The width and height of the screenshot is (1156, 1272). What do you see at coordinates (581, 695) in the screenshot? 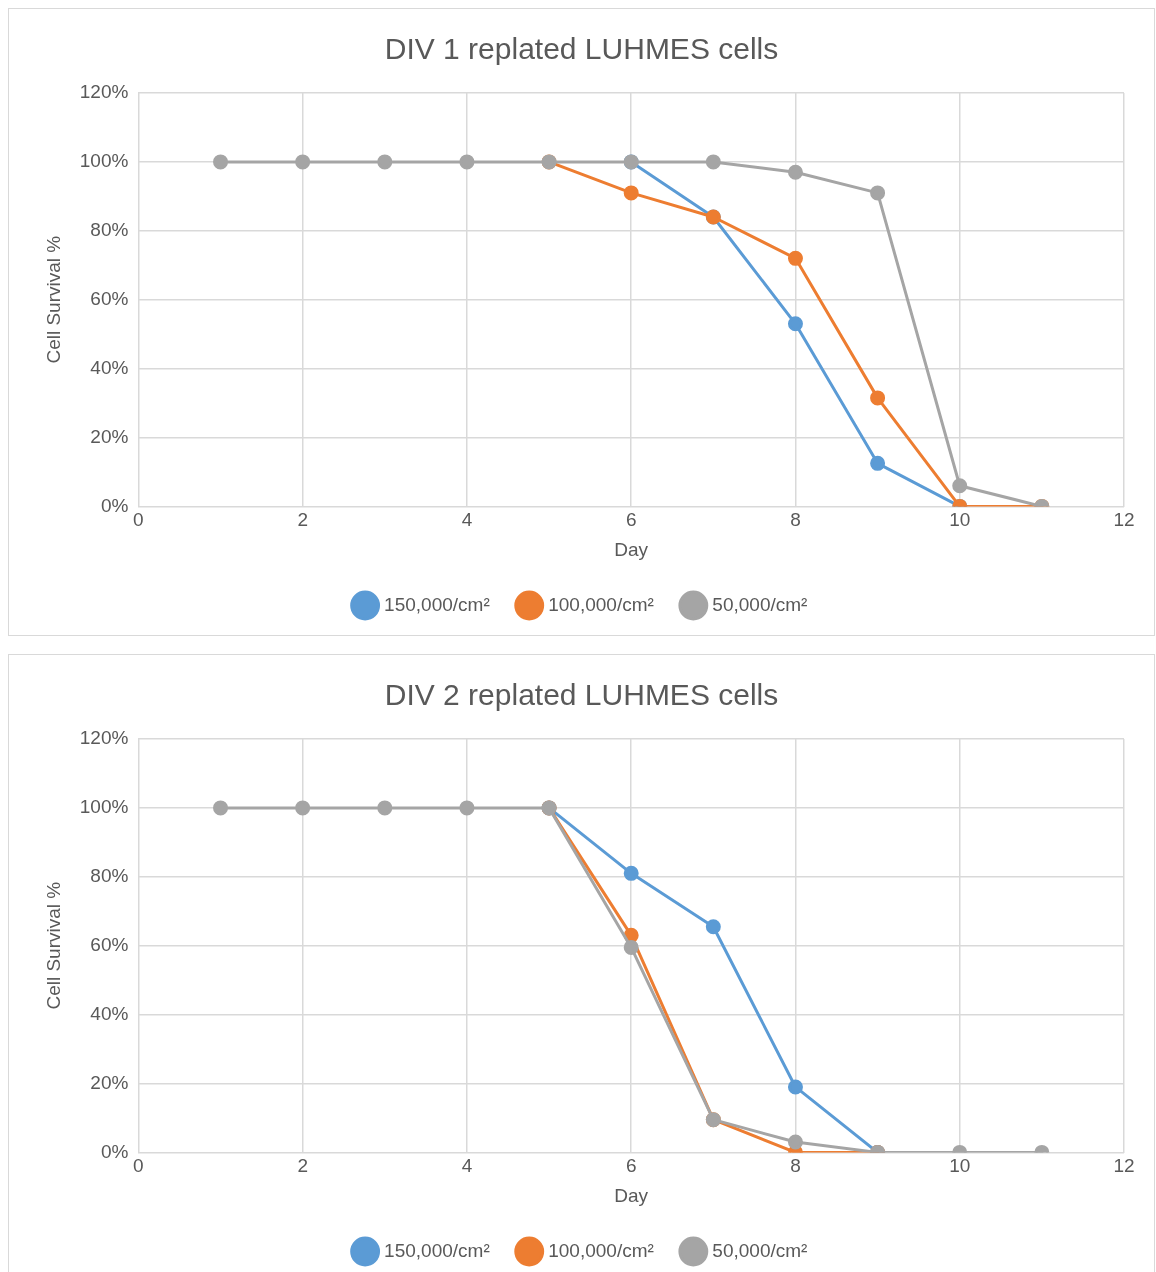
I see `chart-title: DIV 2 replated LUHMES cells` at bounding box center [581, 695].